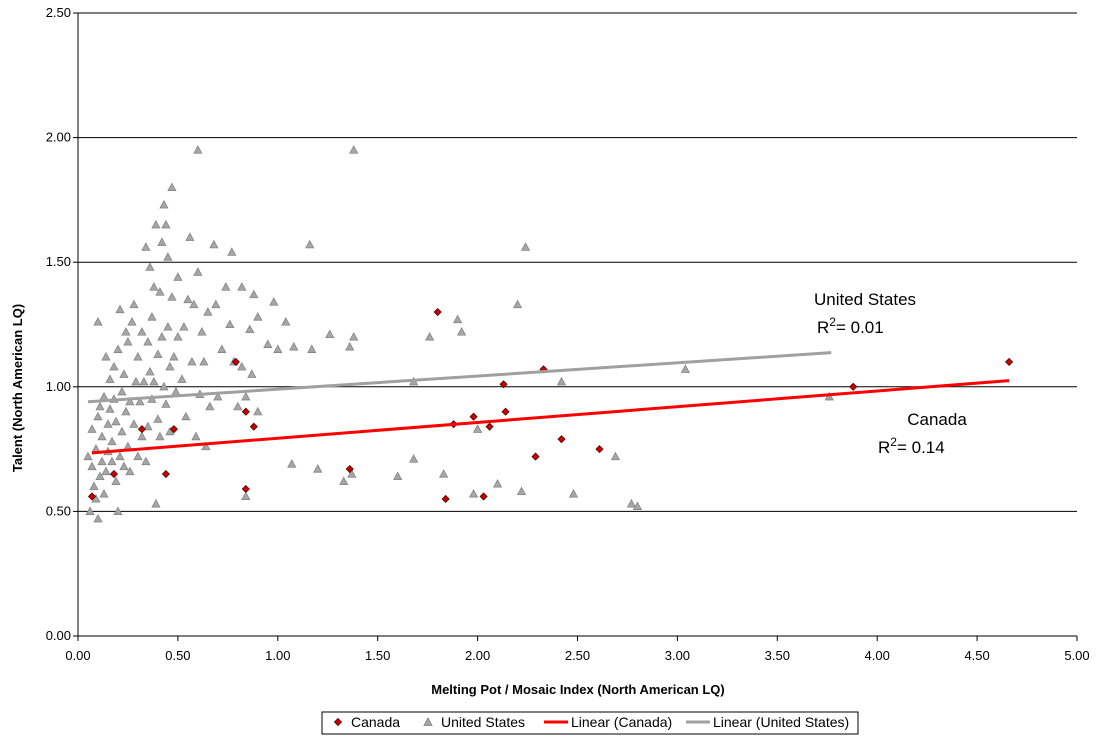 The height and width of the screenshot is (740, 1101). What do you see at coordinates (860, 327) in the screenshot?
I see `us-r2-value: = 0.01` at bounding box center [860, 327].